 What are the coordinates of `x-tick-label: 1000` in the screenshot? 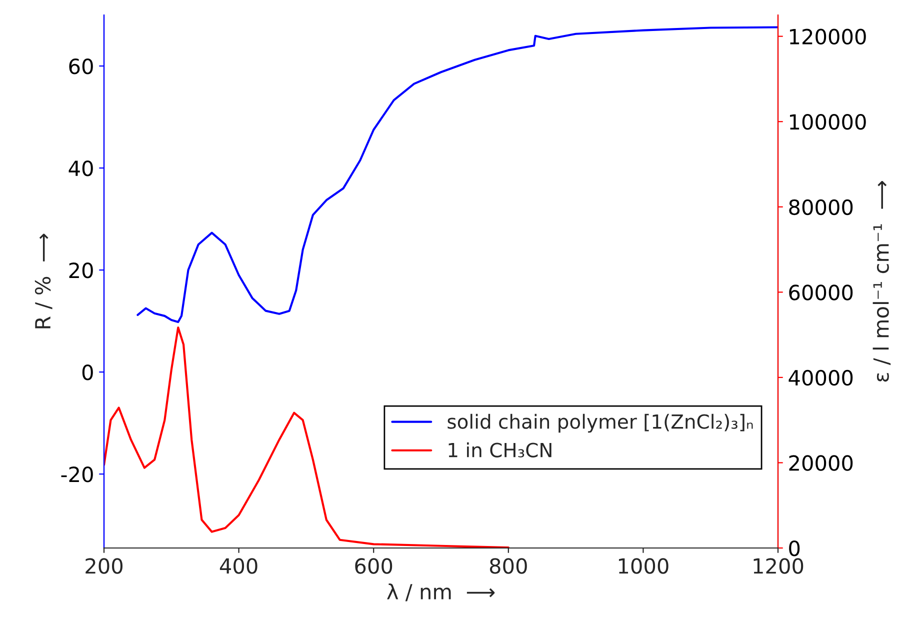 It's located at (643, 566).